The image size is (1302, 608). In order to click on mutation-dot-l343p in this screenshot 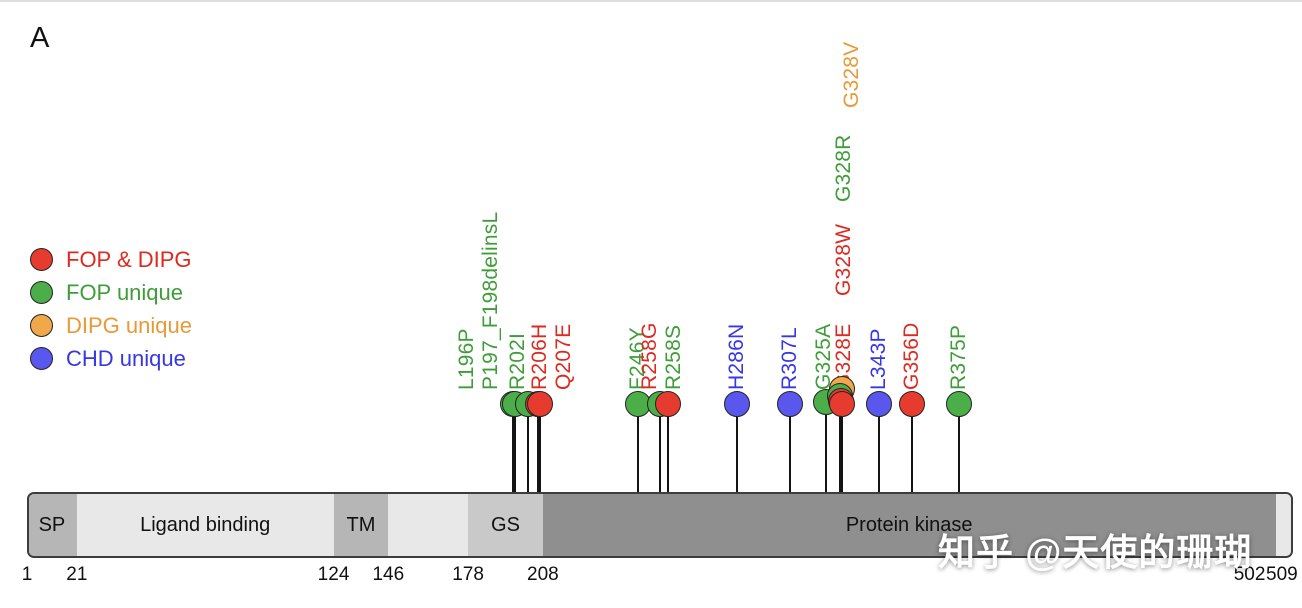, I will do `click(879, 404)`.